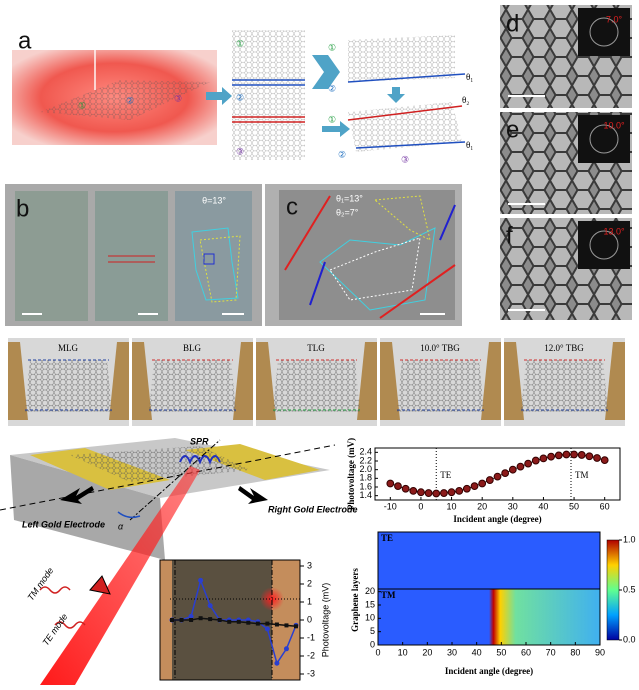 The image size is (639, 690). I want to click on twist-angle: 13.0°, so click(614, 231).